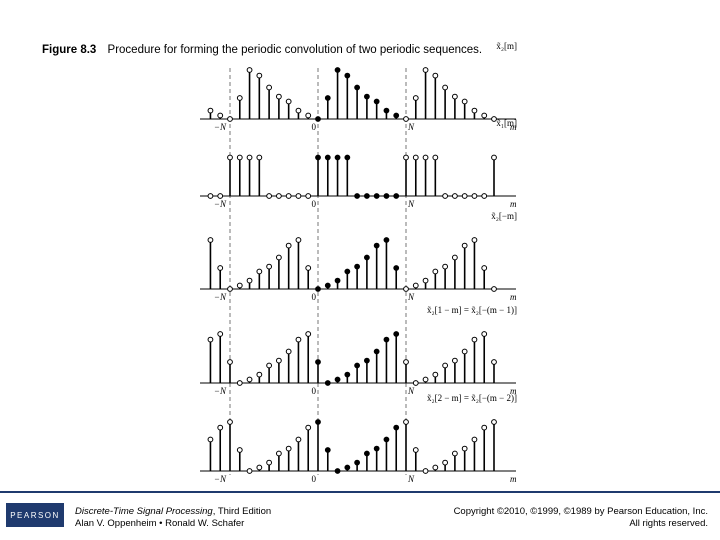 The image size is (720, 540). Describe the element at coordinates (288, 351) in the screenshot. I see `sample-3--3-marker` at that location.